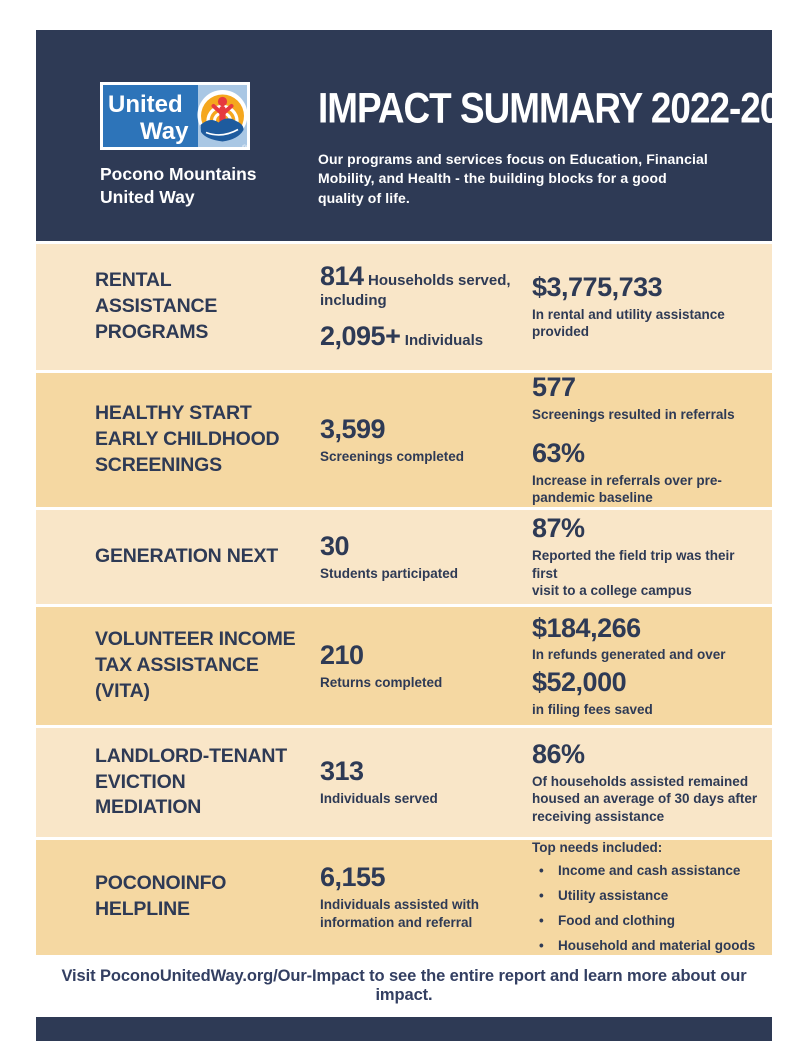 Image resolution: width=808 pixels, height=1041 pixels. I want to click on logo-word-united: United, so click(145, 104).